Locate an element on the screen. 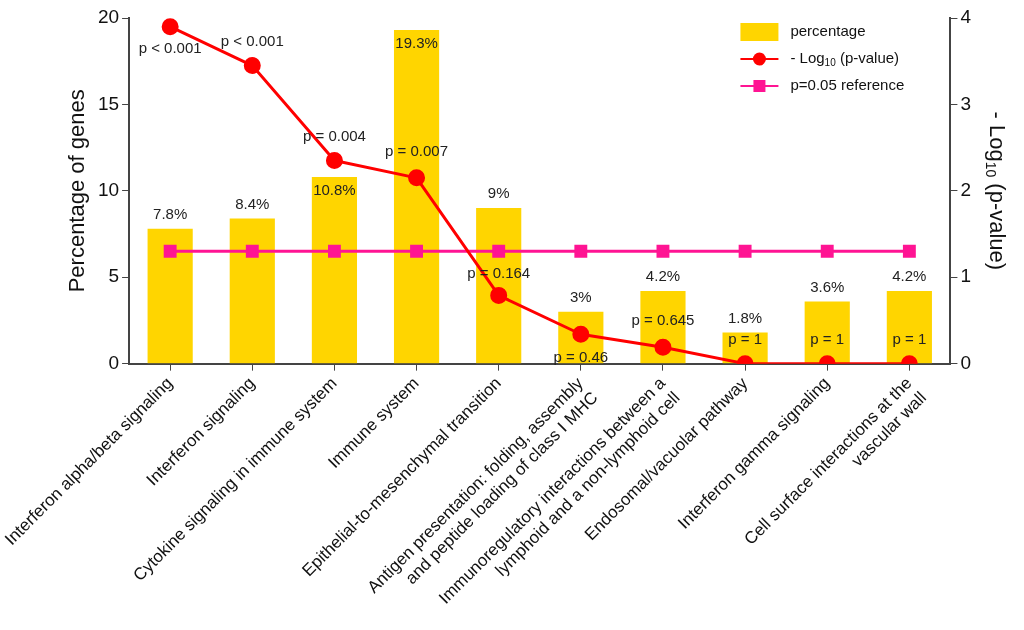 This screenshot has height=630, width=1024. y-tick-label: 5 is located at coordinates (114, 276).